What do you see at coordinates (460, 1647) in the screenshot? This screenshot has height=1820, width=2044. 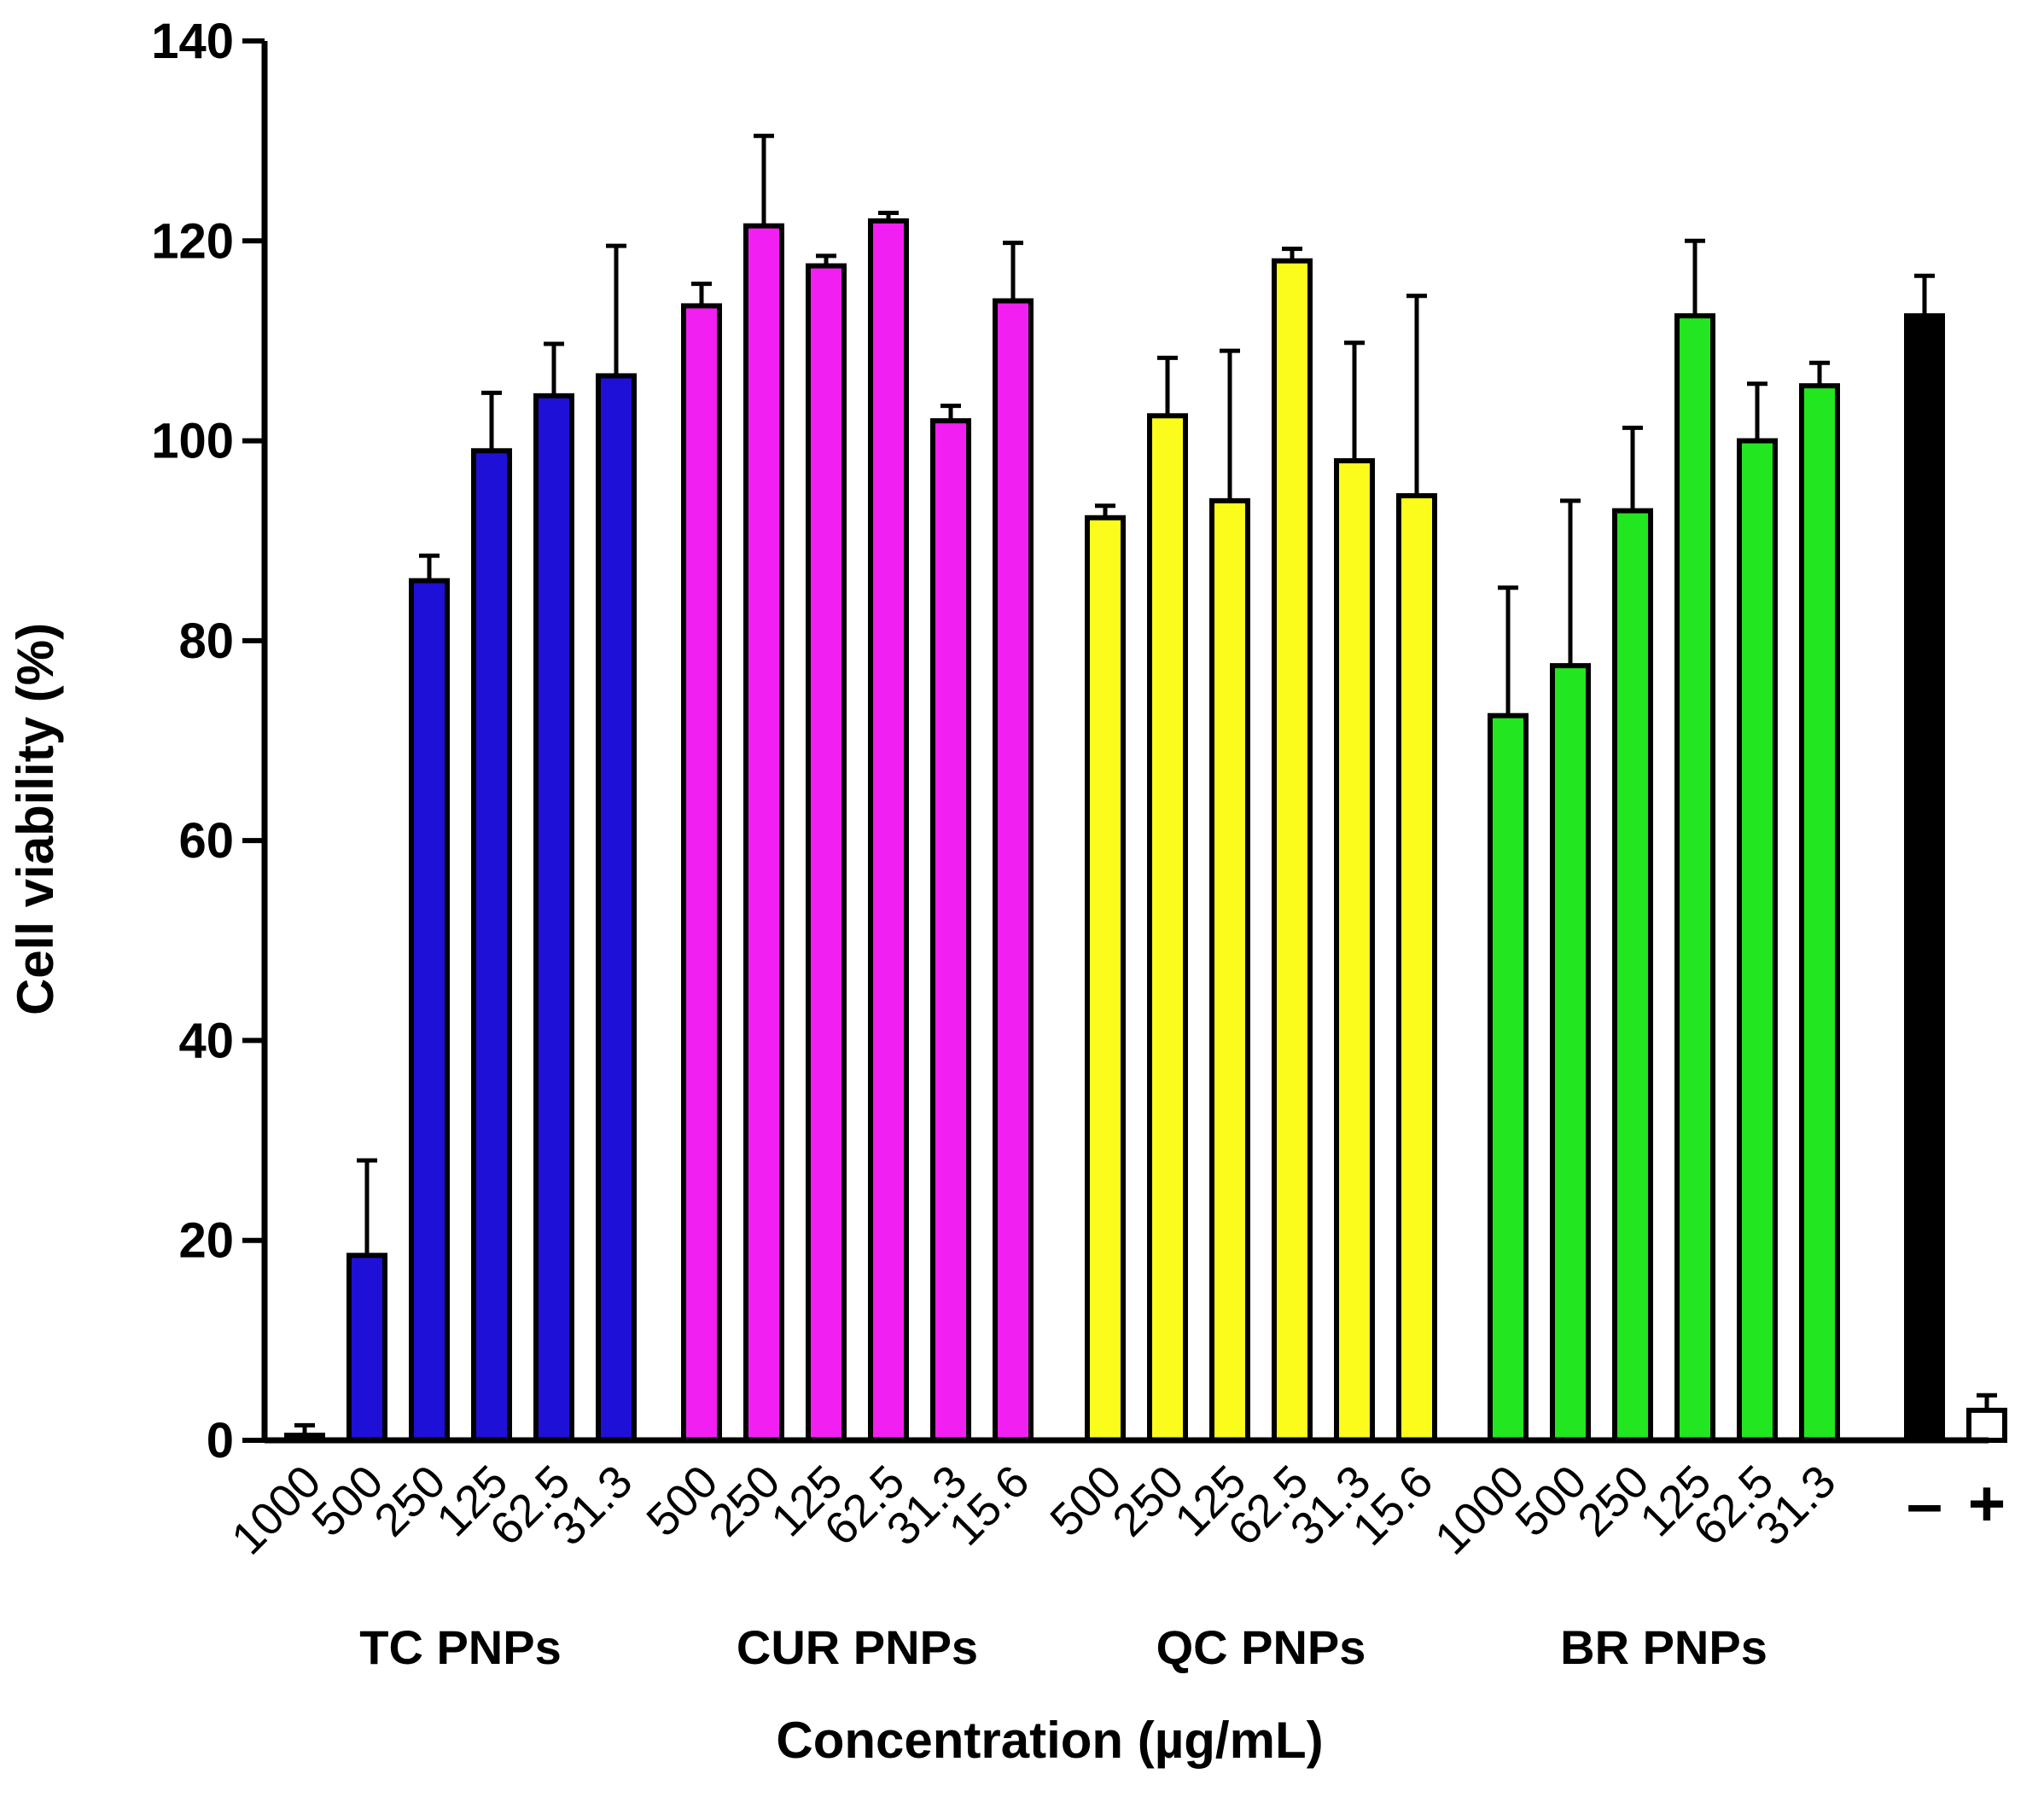 I see `group-label: TC PNPs` at bounding box center [460, 1647].